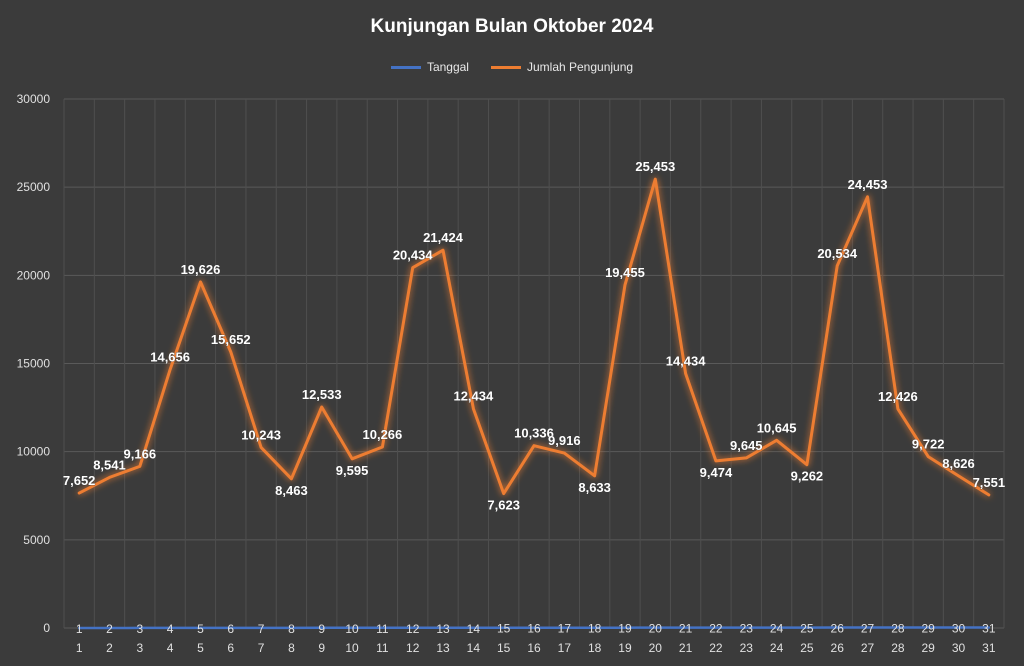 This screenshot has width=1024, height=666. What do you see at coordinates (504, 648) in the screenshot?
I see `x-tick-label: 15` at bounding box center [504, 648].